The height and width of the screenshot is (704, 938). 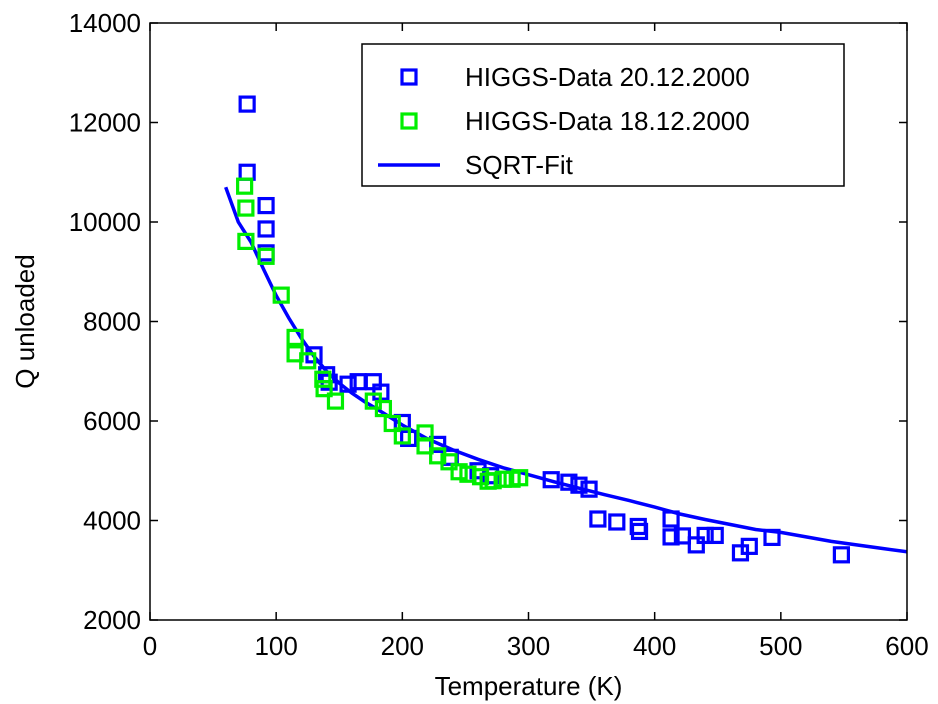 What do you see at coordinates (519, 165) in the screenshot?
I see `legend-label-3: SQRT-Fit` at bounding box center [519, 165].